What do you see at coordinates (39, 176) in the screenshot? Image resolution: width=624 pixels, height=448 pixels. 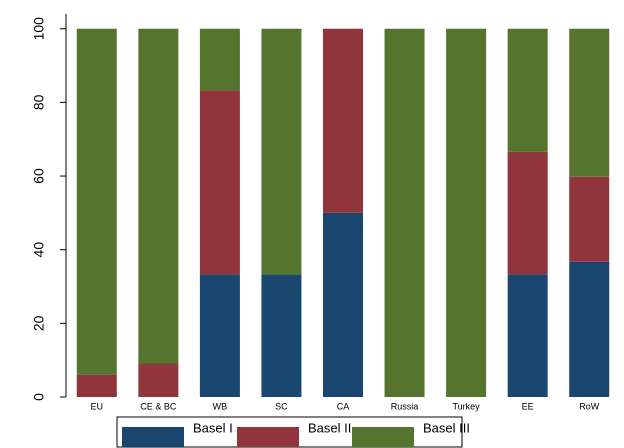 I see `y-tick-label: 60` at bounding box center [39, 176].